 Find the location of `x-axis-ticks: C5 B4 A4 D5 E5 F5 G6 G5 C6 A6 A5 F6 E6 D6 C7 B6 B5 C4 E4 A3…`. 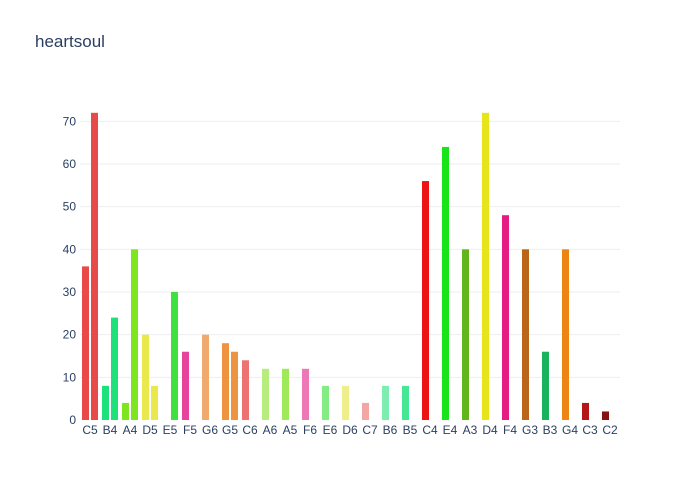

x-axis-ticks: C5 B4 A4 D5 E5 F5 G6 G5 C6 A6 A5 F6 E6 D6 C7 B6 B5 C4 E4 A3… is located at coordinates (350, 430).